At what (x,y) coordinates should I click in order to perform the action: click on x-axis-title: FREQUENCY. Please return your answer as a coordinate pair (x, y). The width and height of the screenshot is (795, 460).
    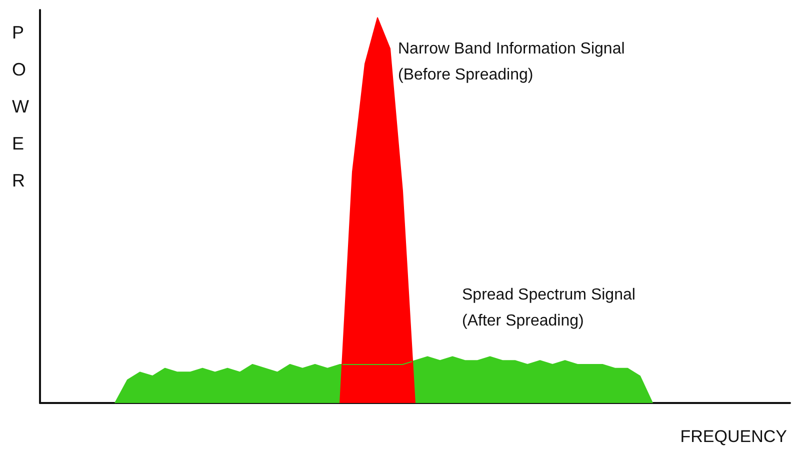
    Looking at the image, I should click on (734, 436).